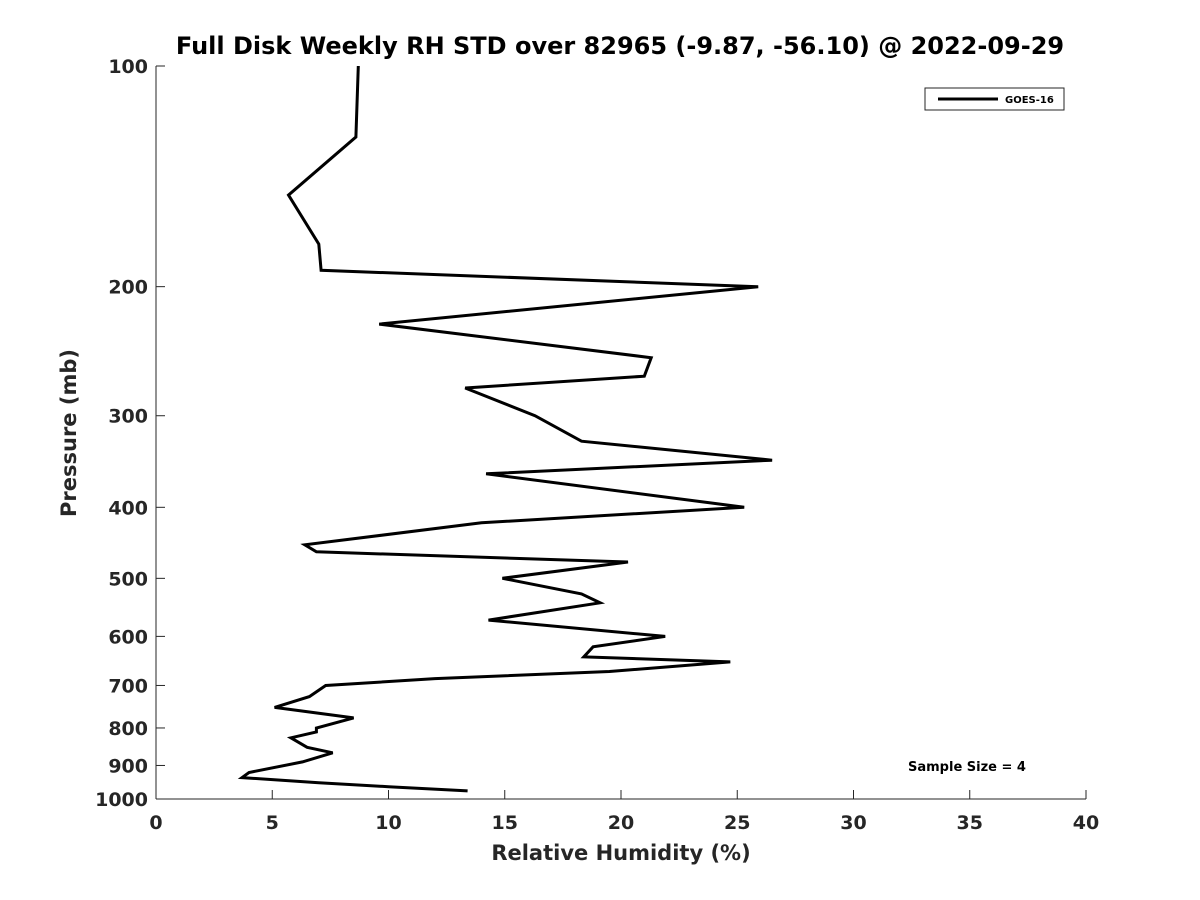 This screenshot has height=900, width=1200. Describe the element at coordinates (1029, 100) in the screenshot. I see `legend-label-goes-16: GOES-16` at that location.